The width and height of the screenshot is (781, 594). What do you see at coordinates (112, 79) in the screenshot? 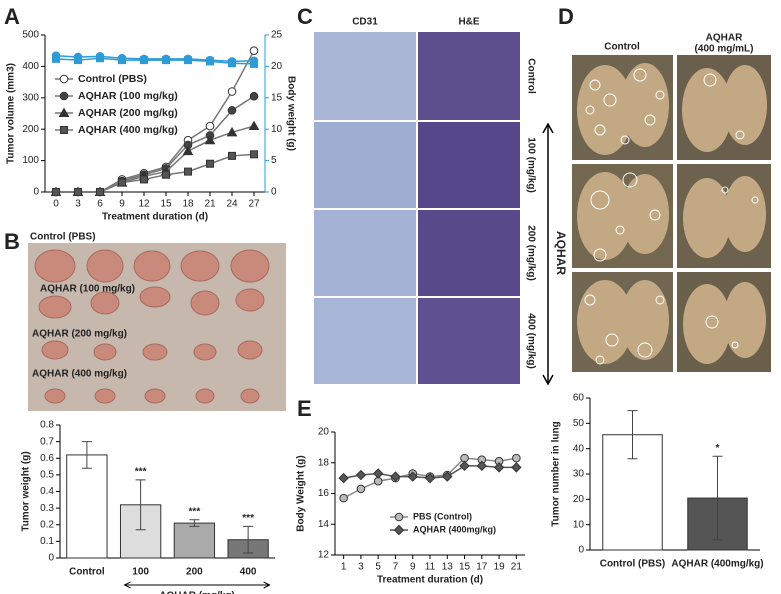
I see `legend-label: Control (PBS)` at bounding box center [112, 79].